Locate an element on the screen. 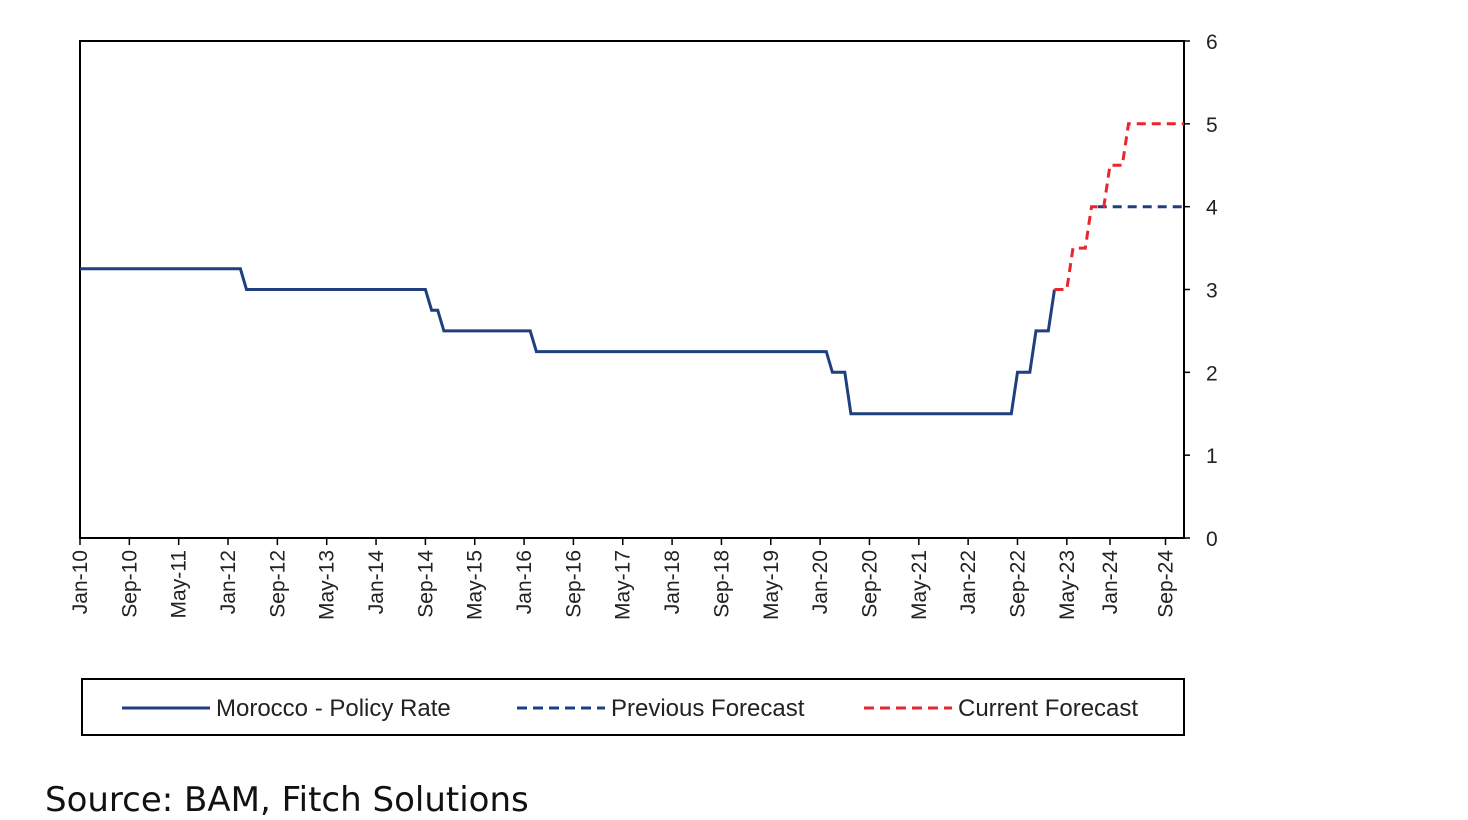 The image size is (1468, 820). x-tick-label: May-13 is located at coordinates (327, 585).